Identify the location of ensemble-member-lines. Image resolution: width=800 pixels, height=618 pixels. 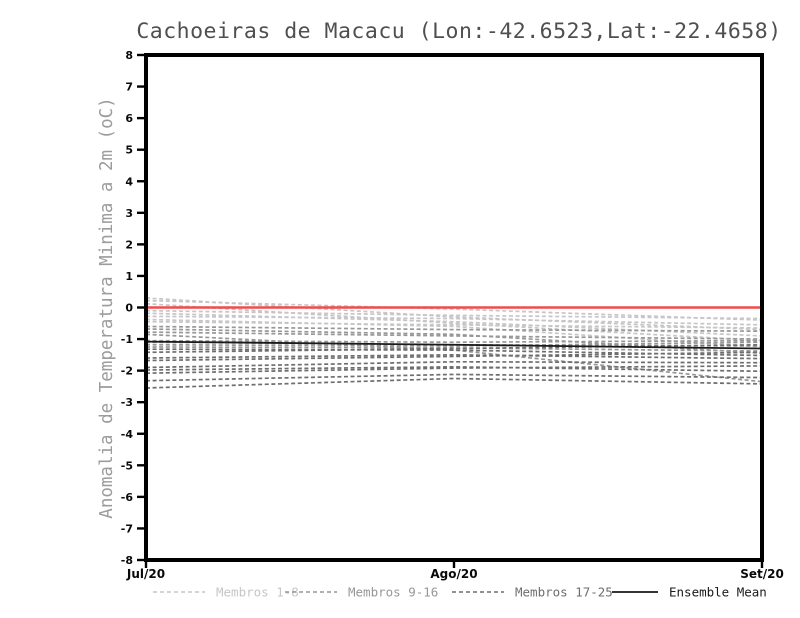
(454, 343).